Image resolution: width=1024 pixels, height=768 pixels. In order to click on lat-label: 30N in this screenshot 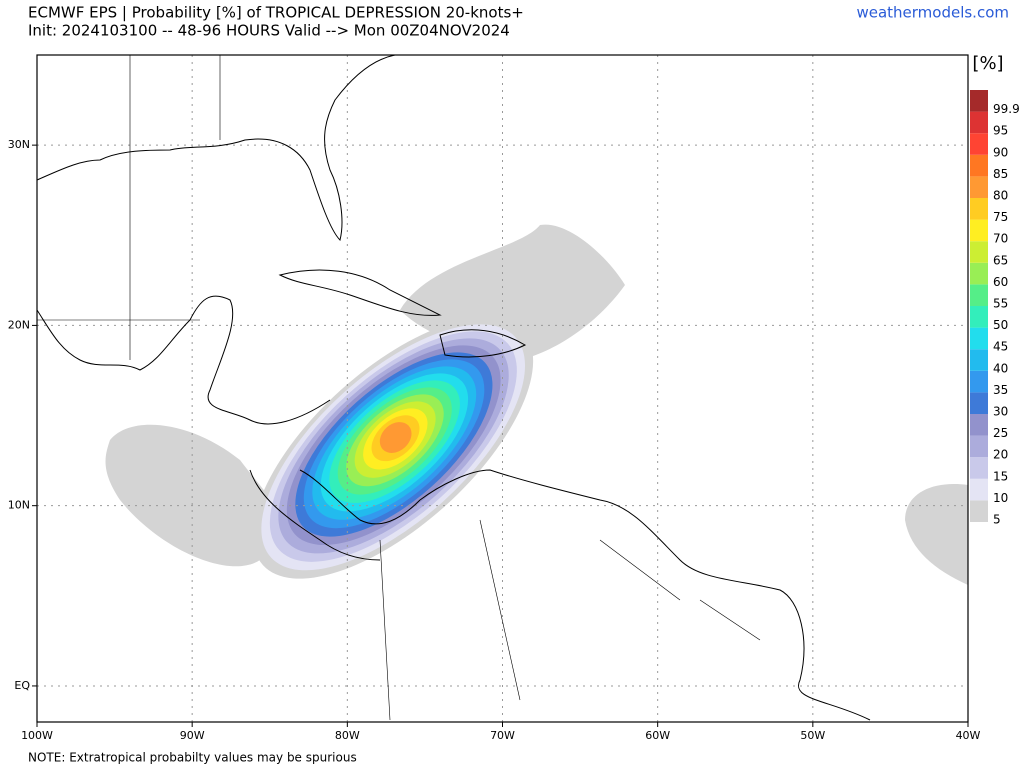, I will do `click(19, 144)`.